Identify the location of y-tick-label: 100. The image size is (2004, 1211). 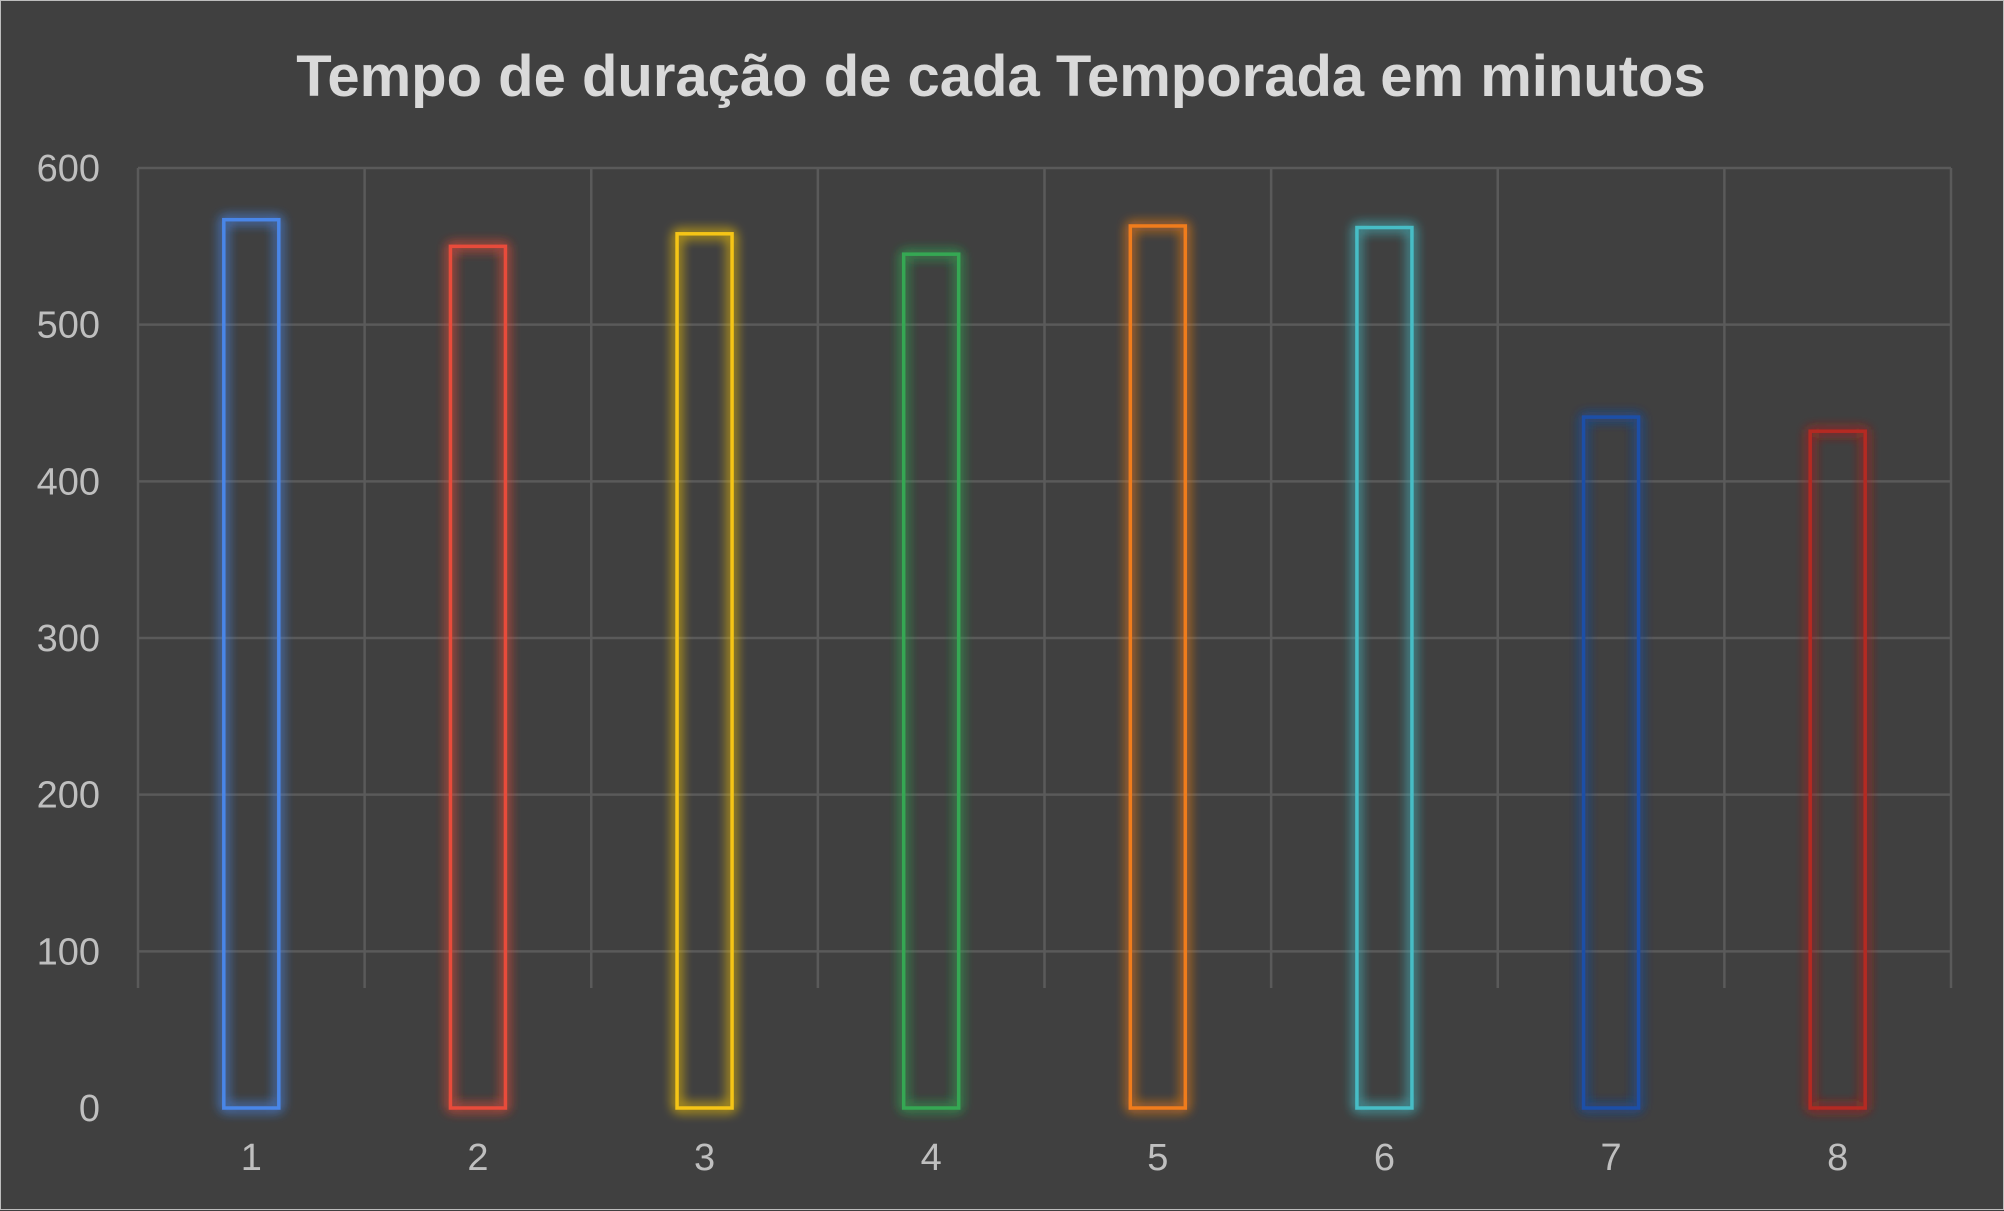
(68, 952).